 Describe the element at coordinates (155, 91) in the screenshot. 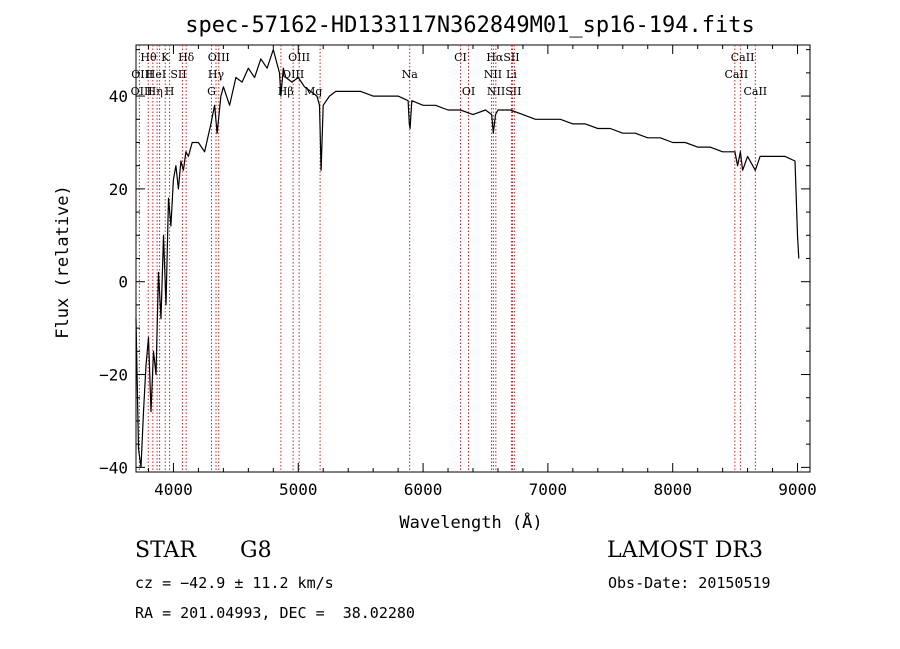

I see `line-label: Hη` at that location.